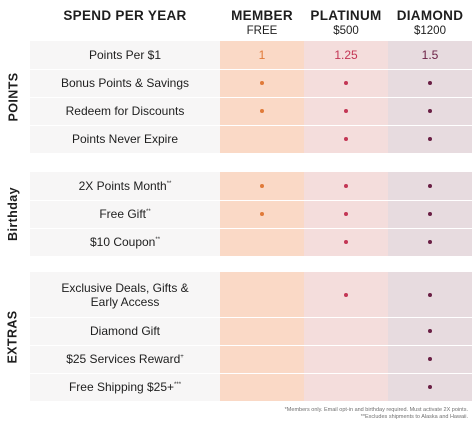 The height and width of the screenshot is (429, 474). Describe the element at coordinates (125, 294) in the screenshot. I see `benefit-label-text: Exclusive Deals, Gifts & Early Access` at that location.